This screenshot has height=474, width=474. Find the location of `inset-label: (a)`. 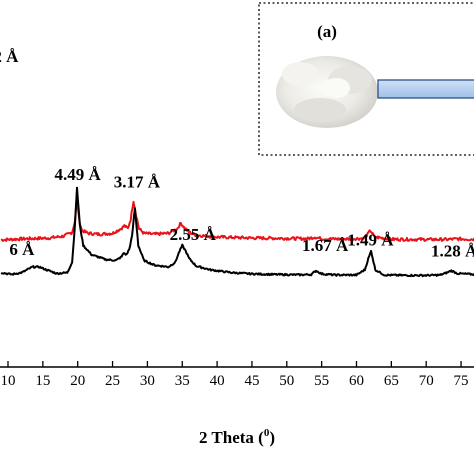

inset-label: (a) is located at coordinates (327, 31).